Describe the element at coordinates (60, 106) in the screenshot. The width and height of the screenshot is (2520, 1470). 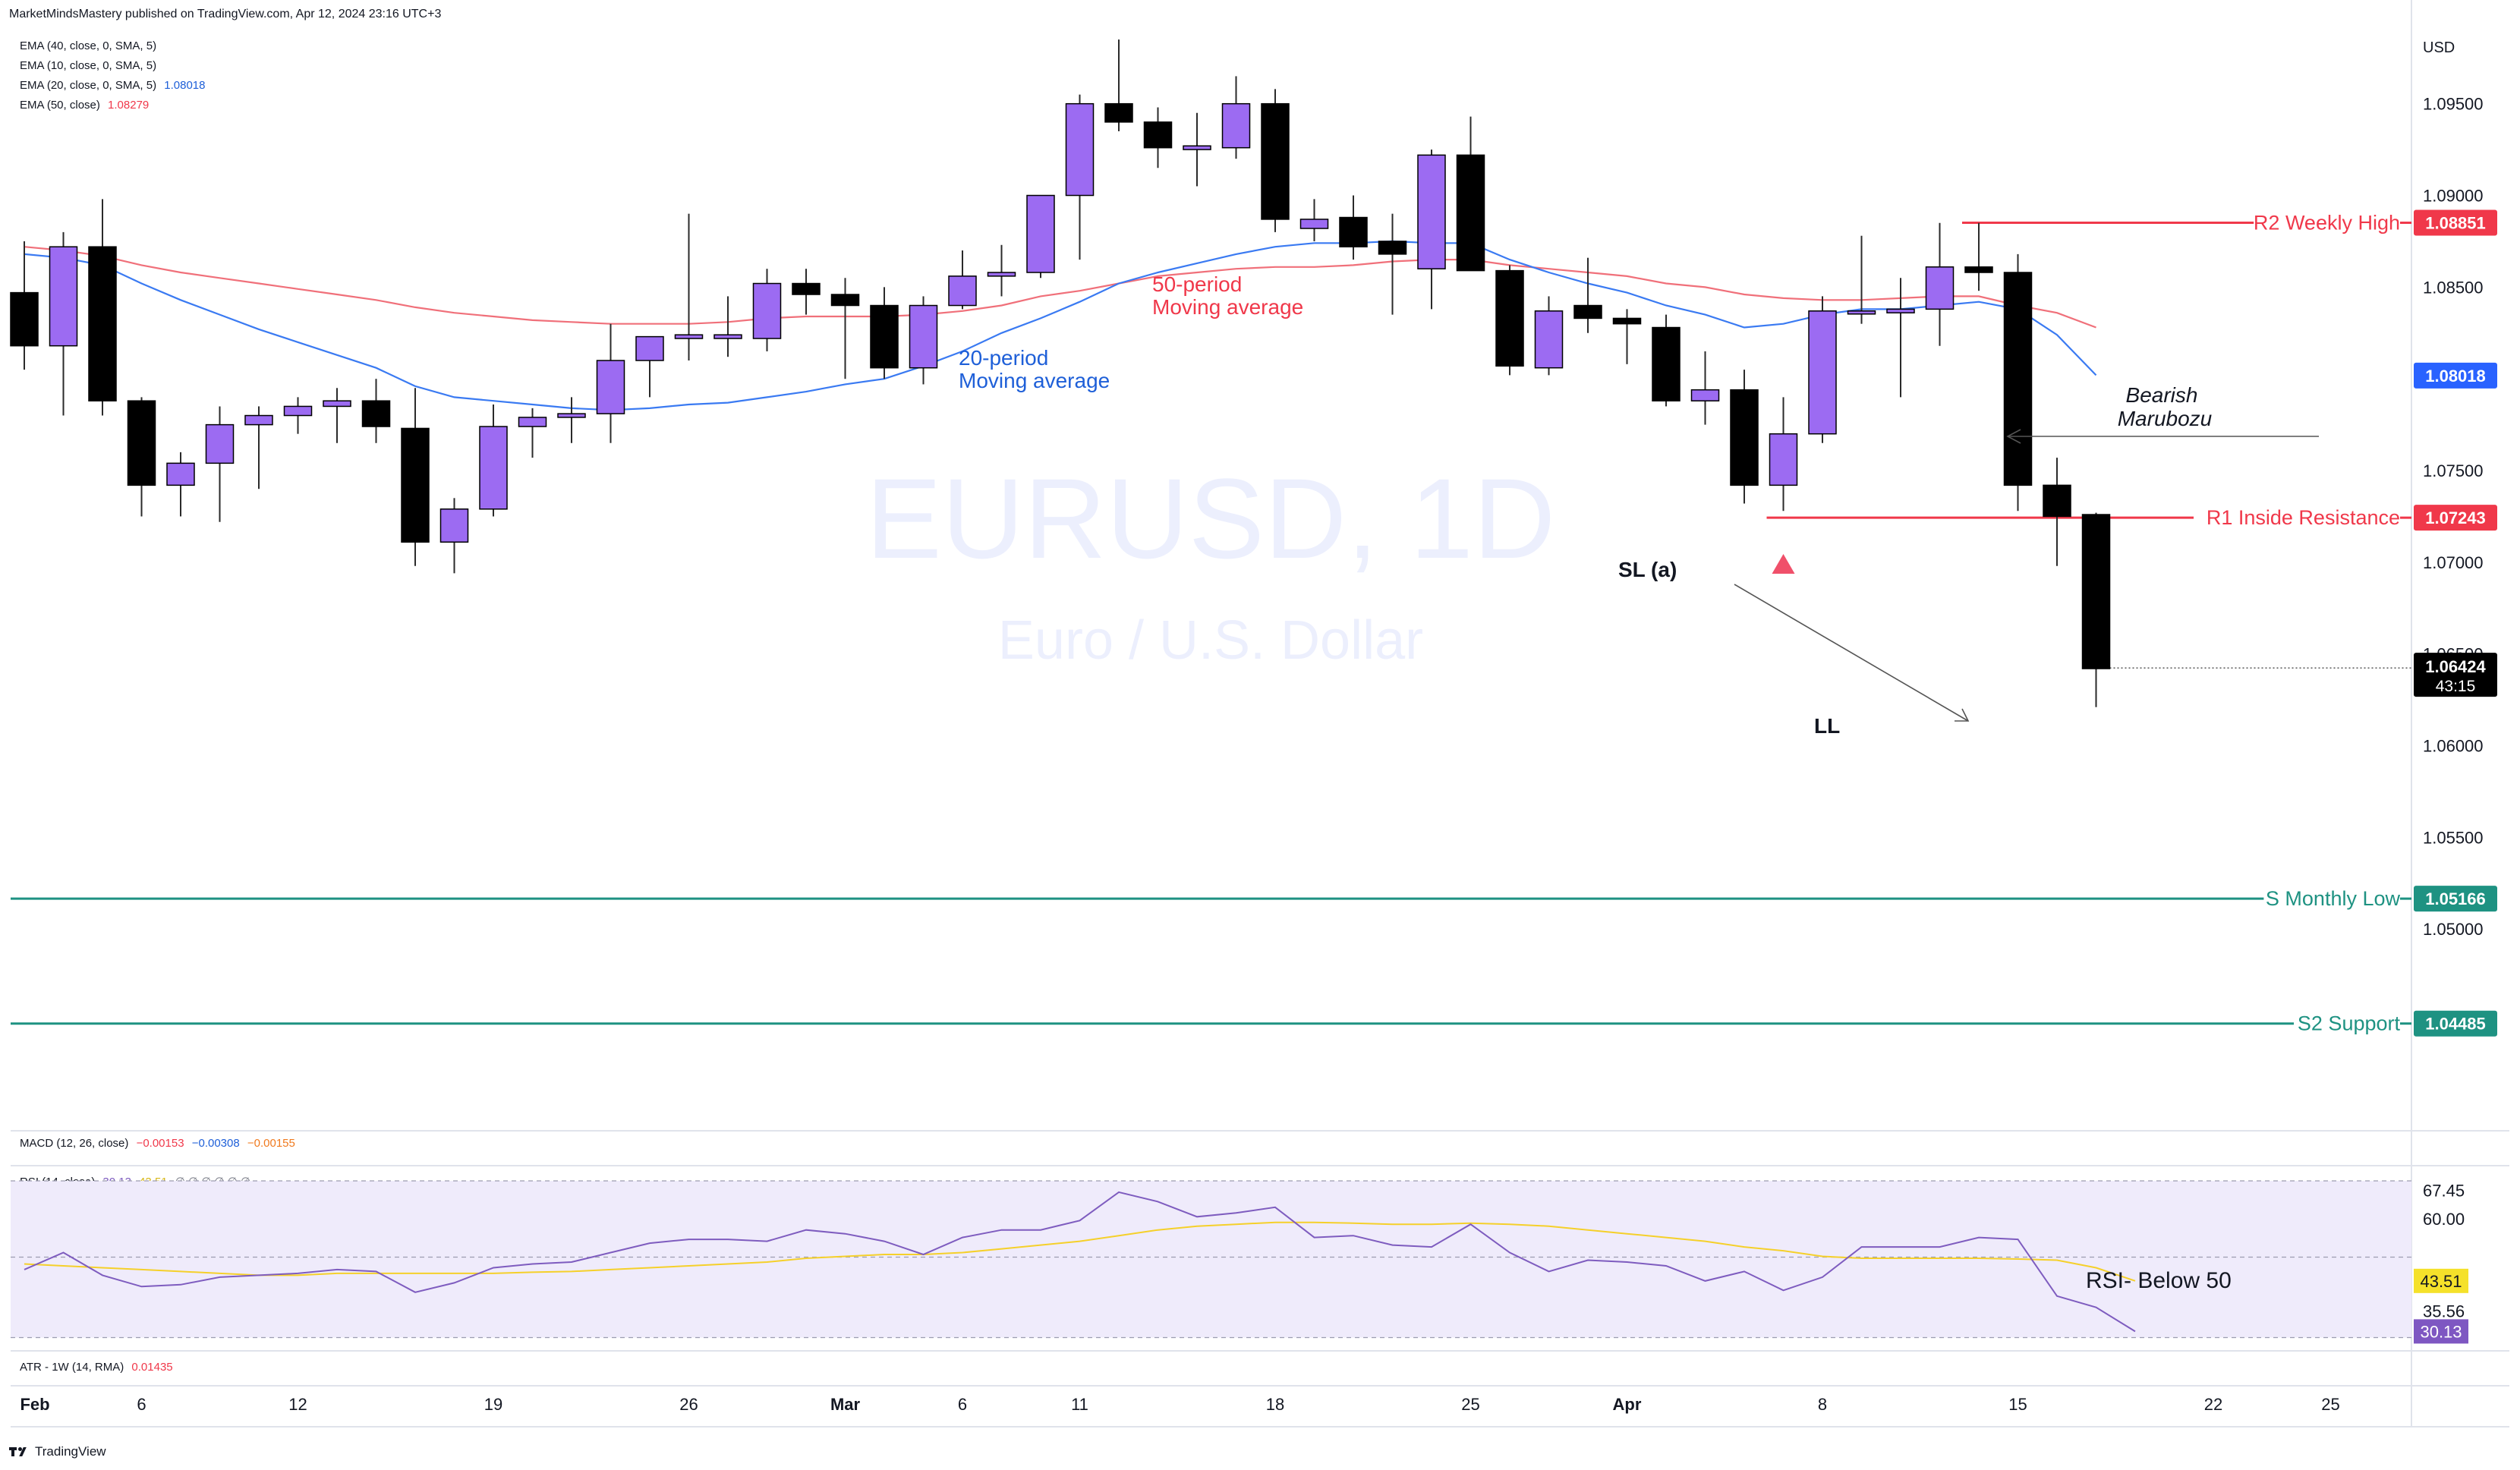
I see `indicator-label: EMA (50, close)` at that location.